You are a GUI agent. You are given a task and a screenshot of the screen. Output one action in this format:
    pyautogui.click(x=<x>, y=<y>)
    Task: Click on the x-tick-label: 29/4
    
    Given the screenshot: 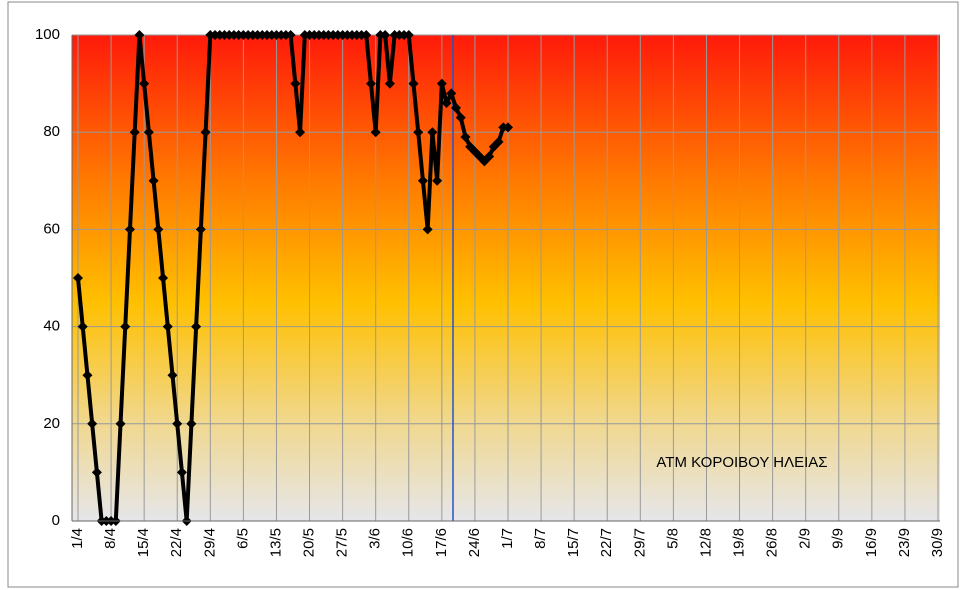 What is the action you would take?
    pyautogui.click(x=209, y=542)
    